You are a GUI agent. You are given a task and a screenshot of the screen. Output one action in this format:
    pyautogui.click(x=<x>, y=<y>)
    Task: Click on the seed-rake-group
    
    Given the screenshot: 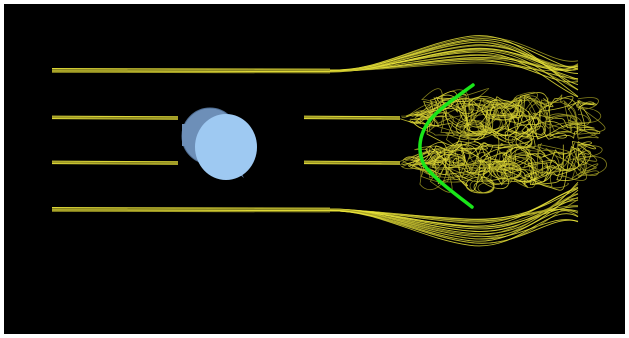 What is the action you would take?
    pyautogui.click(x=446, y=146)
    